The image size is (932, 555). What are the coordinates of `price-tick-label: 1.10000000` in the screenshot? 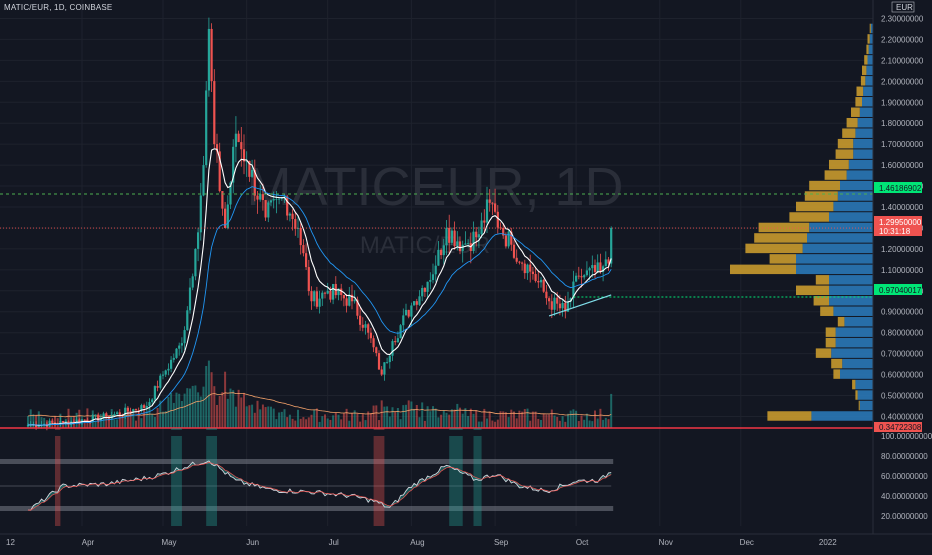 It's located at (902, 270).